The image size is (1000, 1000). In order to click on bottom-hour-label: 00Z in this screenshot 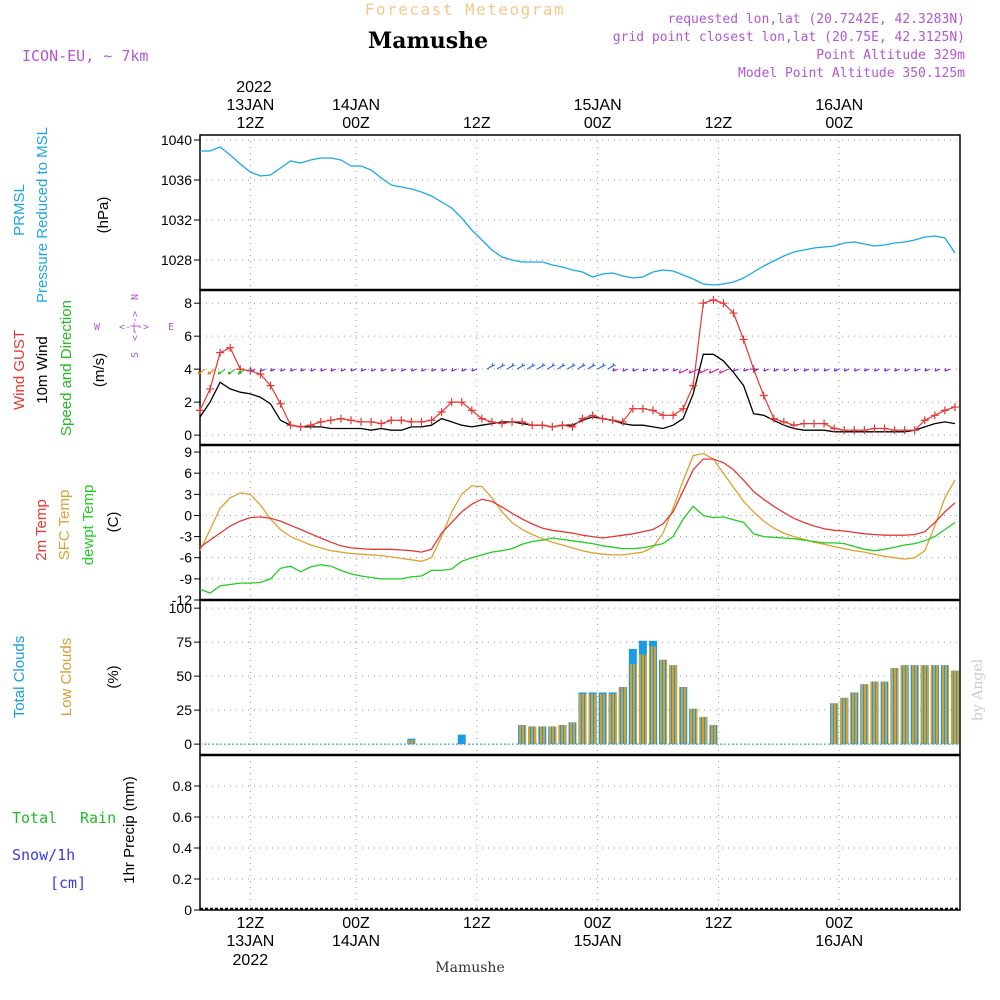, I will do `click(356, 923)`.